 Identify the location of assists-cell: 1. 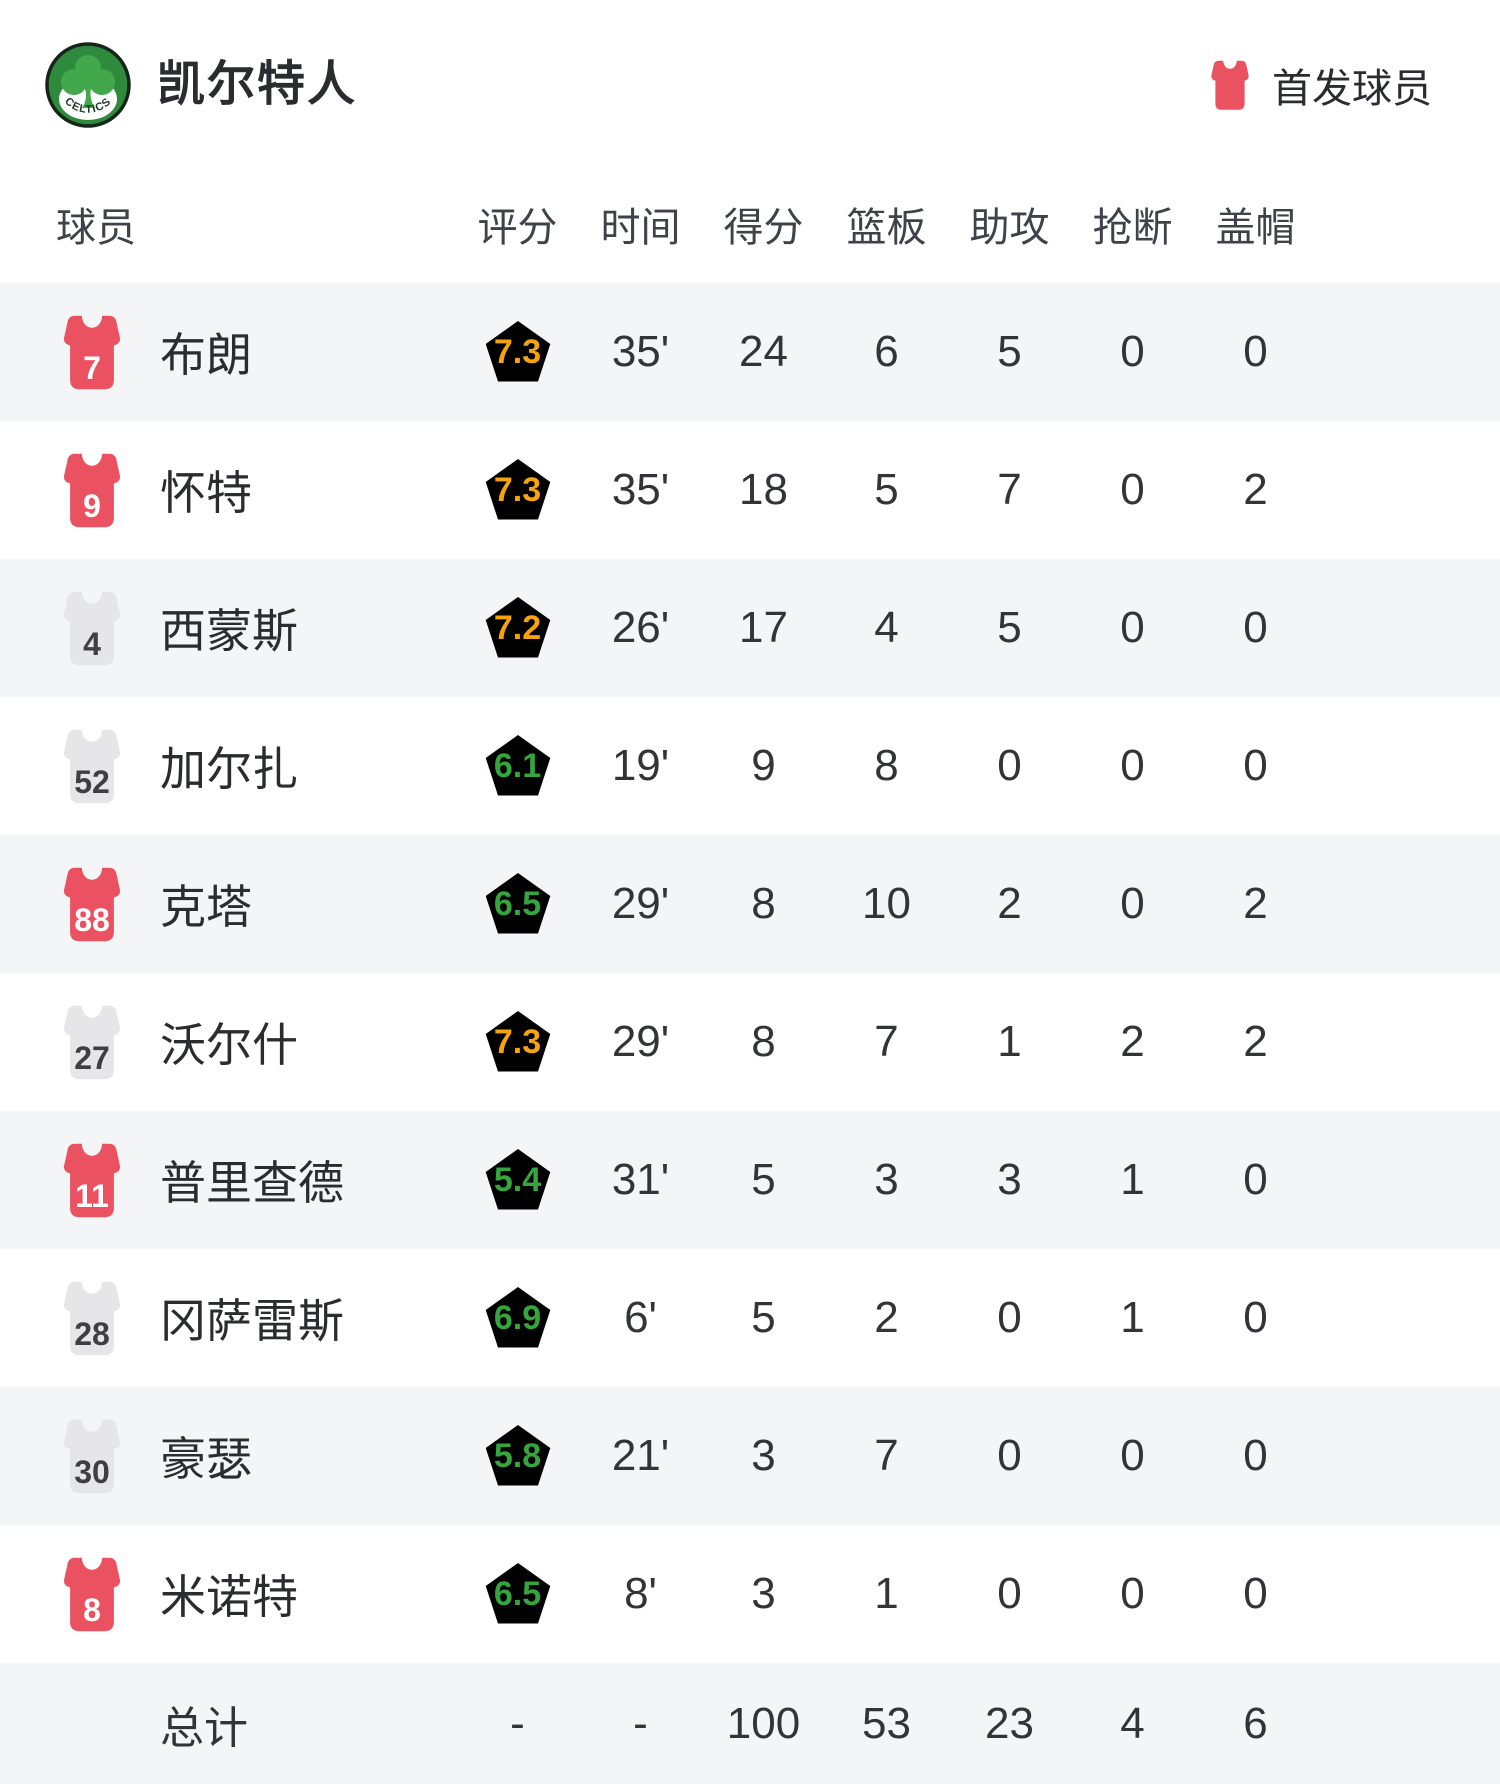
(1009, 1041).